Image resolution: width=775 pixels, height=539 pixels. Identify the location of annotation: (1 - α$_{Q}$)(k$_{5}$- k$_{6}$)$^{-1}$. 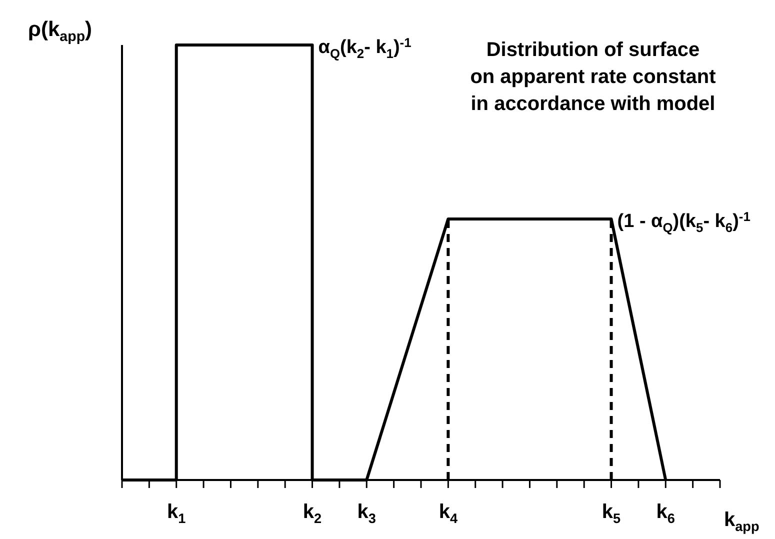
(683, 222).